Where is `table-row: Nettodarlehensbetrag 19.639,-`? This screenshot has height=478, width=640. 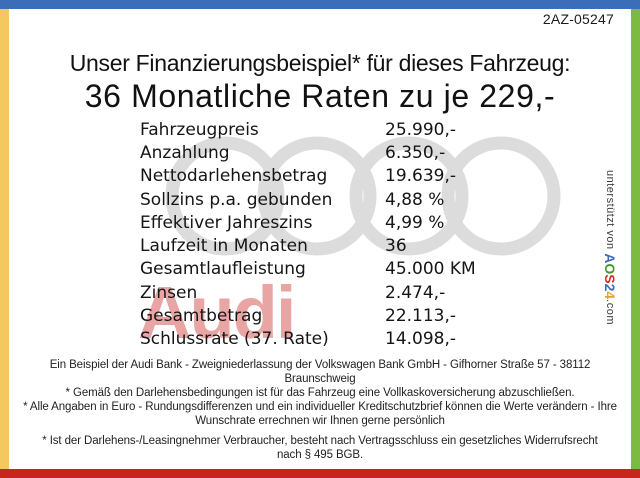 table-row: Nettodarlehensbetrag 19.639,- is located at coordinates (342, 176).